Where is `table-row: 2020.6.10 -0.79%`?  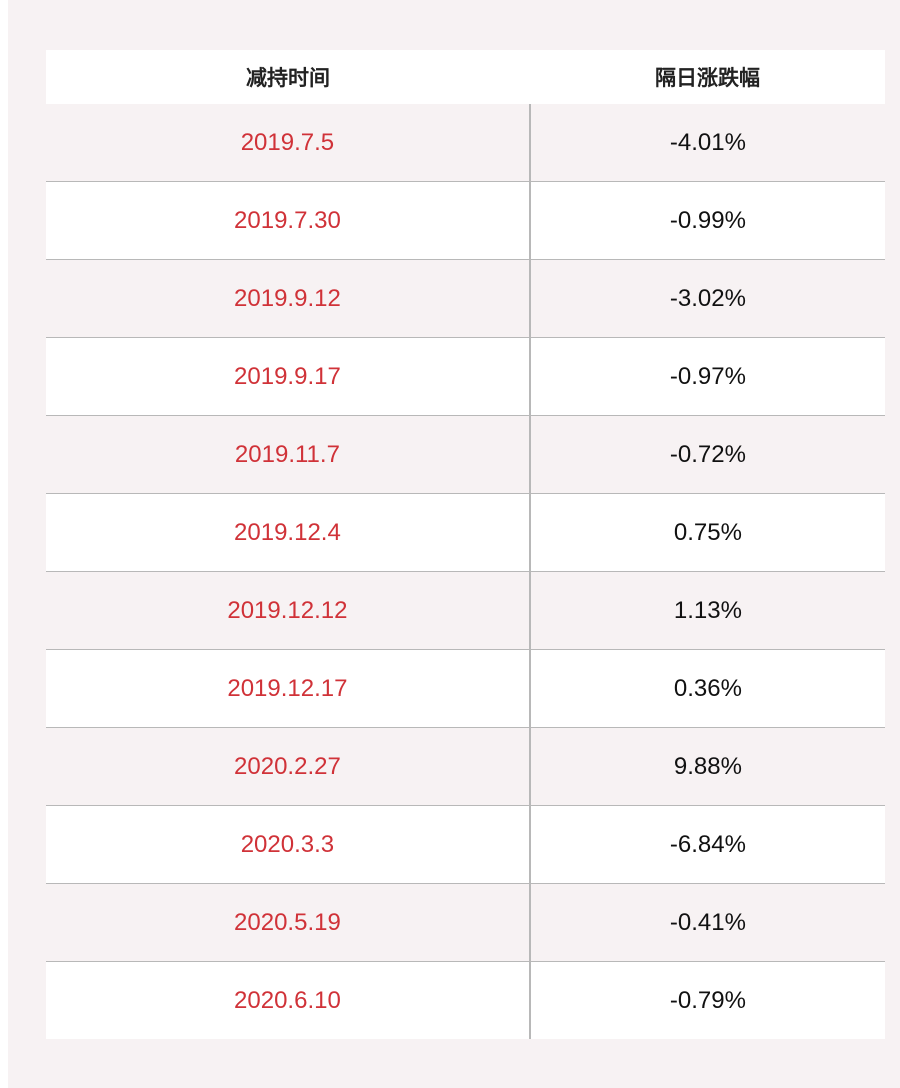 table-row: 2020.6.10 -0.79% is located at coordinates (465, 1000).